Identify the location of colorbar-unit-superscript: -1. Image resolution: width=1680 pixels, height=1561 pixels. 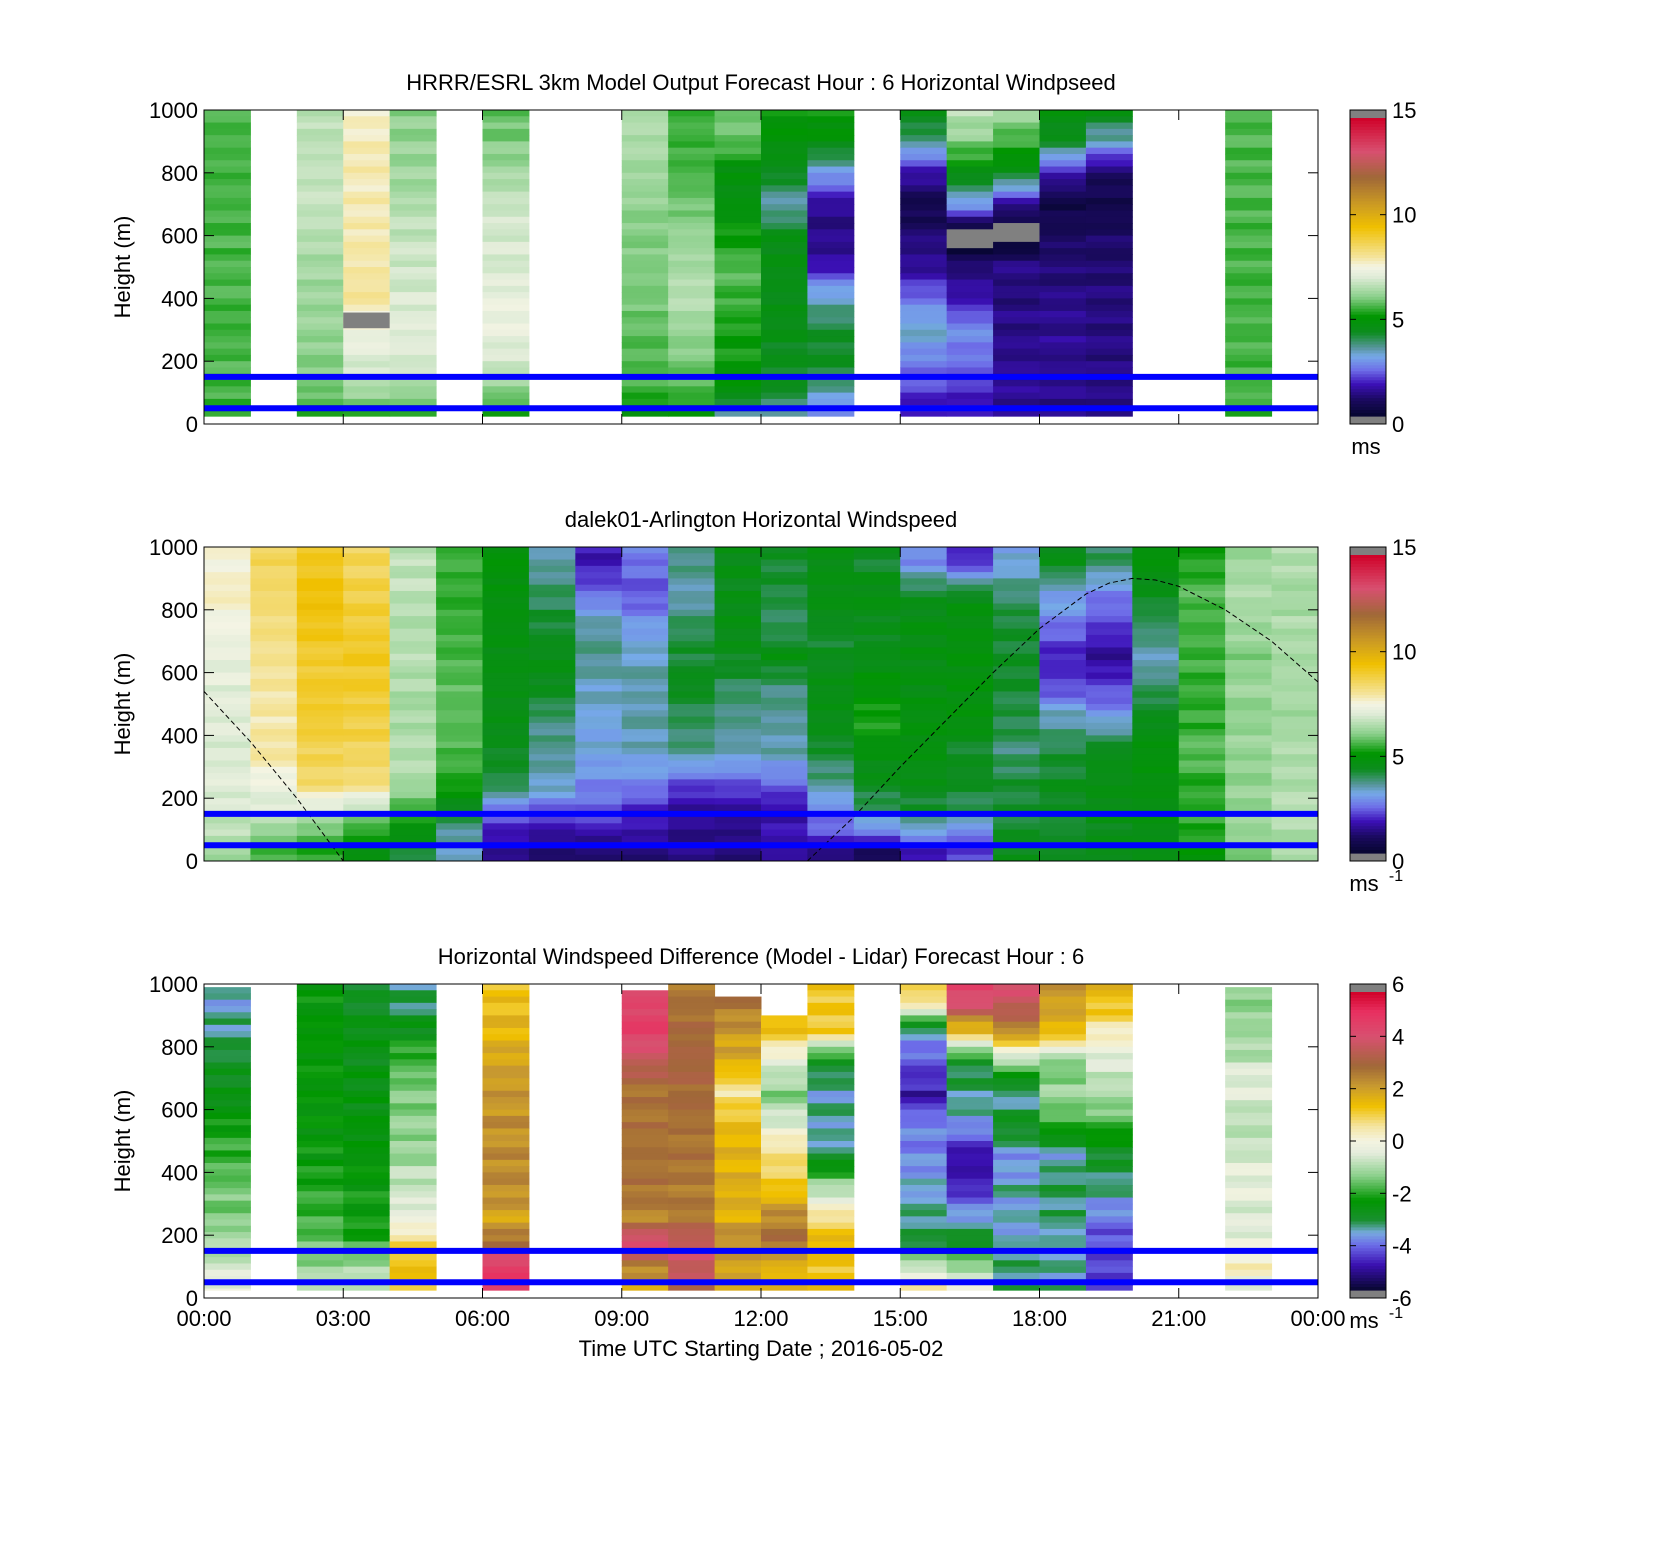
(1396, 876).